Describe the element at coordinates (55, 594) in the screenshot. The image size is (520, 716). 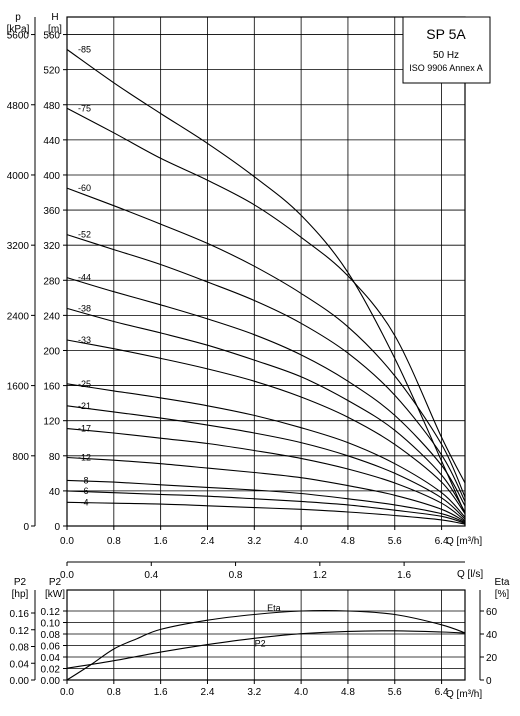
I see `power-kw-axis-unit: [kW]` at that location.